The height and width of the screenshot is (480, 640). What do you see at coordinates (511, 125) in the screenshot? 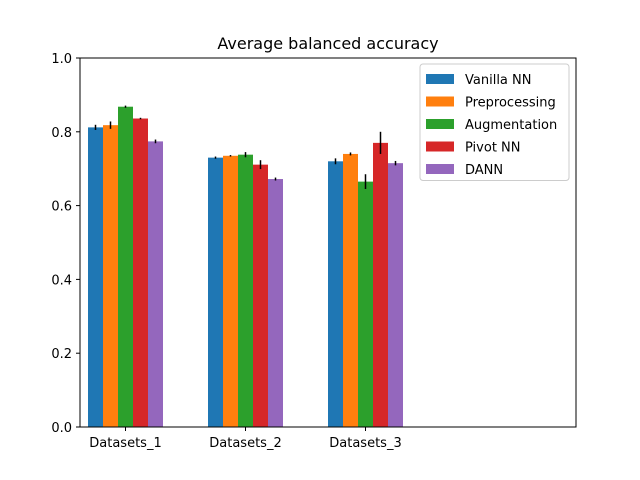
I see `legend-label: Augmentation` at bounding box center [511, 125].